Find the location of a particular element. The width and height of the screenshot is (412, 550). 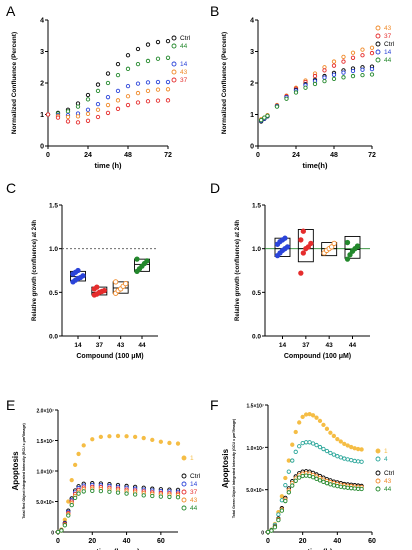

x-tick-label: 44 is located at coordinates (142, 345).